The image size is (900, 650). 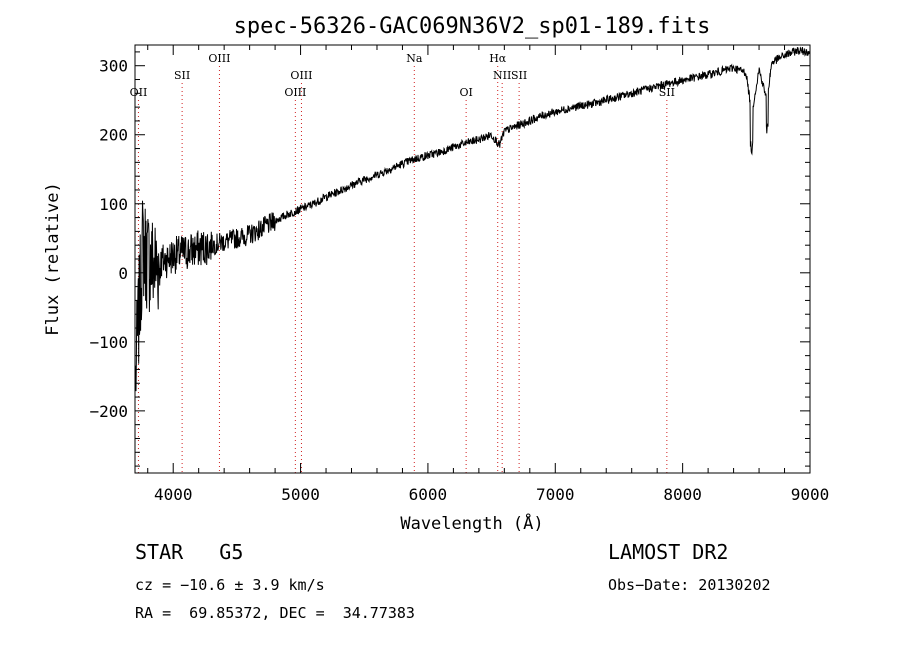 What do you see at coordinates (113, 204) in the screenshot?
I see `y-tick-label: 100` at bounding box center [113, 204].